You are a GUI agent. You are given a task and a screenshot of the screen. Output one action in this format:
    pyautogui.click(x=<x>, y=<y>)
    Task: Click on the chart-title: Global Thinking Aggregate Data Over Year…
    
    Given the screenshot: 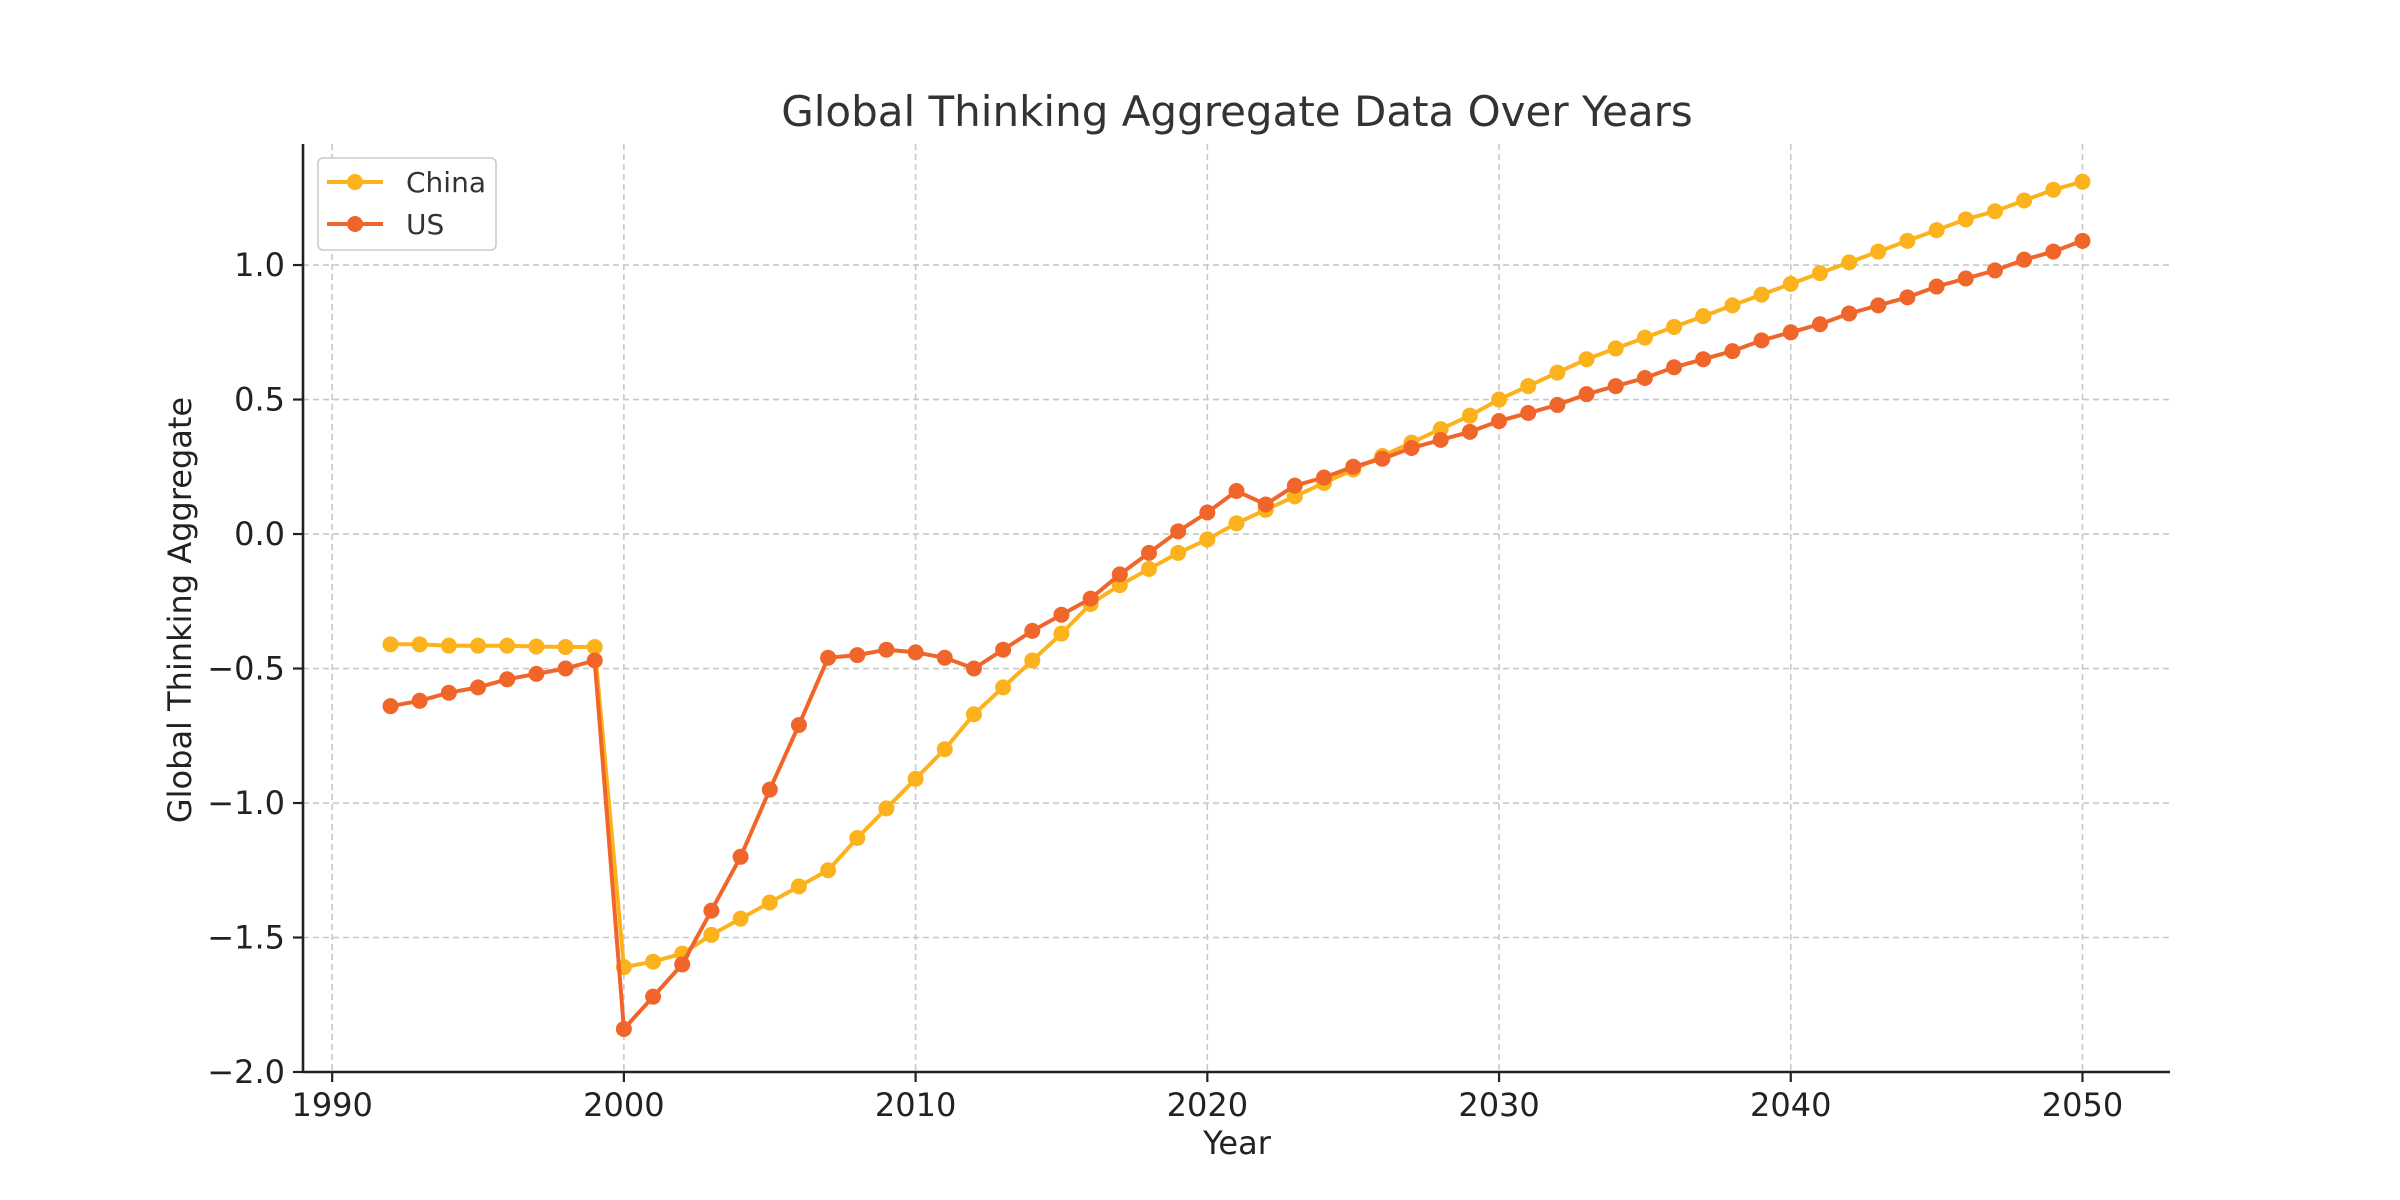 What is the action you would take?
    pyautogui.click(x=1237, y=111)
    